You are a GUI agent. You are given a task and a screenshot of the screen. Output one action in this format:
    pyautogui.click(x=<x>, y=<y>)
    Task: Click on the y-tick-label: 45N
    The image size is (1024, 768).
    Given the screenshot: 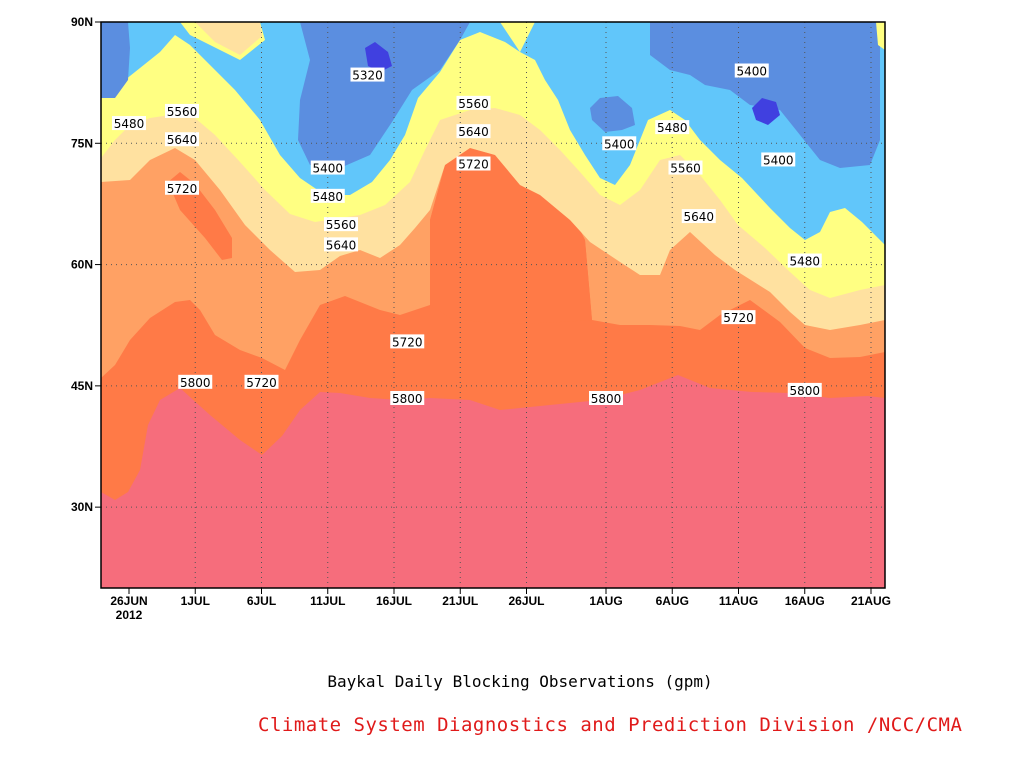 What is the action you would take?
    pyautogui.click(x=82, y=386)
    